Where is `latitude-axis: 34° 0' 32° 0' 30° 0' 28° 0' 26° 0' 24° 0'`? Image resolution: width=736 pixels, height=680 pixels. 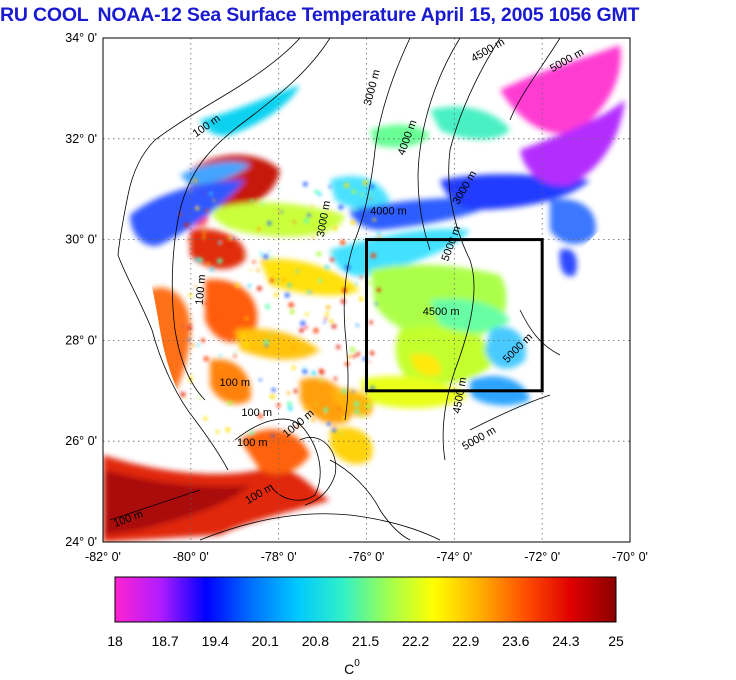
latitude-axis: 34° 0' 32° 0' 30° 0' 28° 0' 26° 0' 24° 0' is located at coordinates (81, 290).